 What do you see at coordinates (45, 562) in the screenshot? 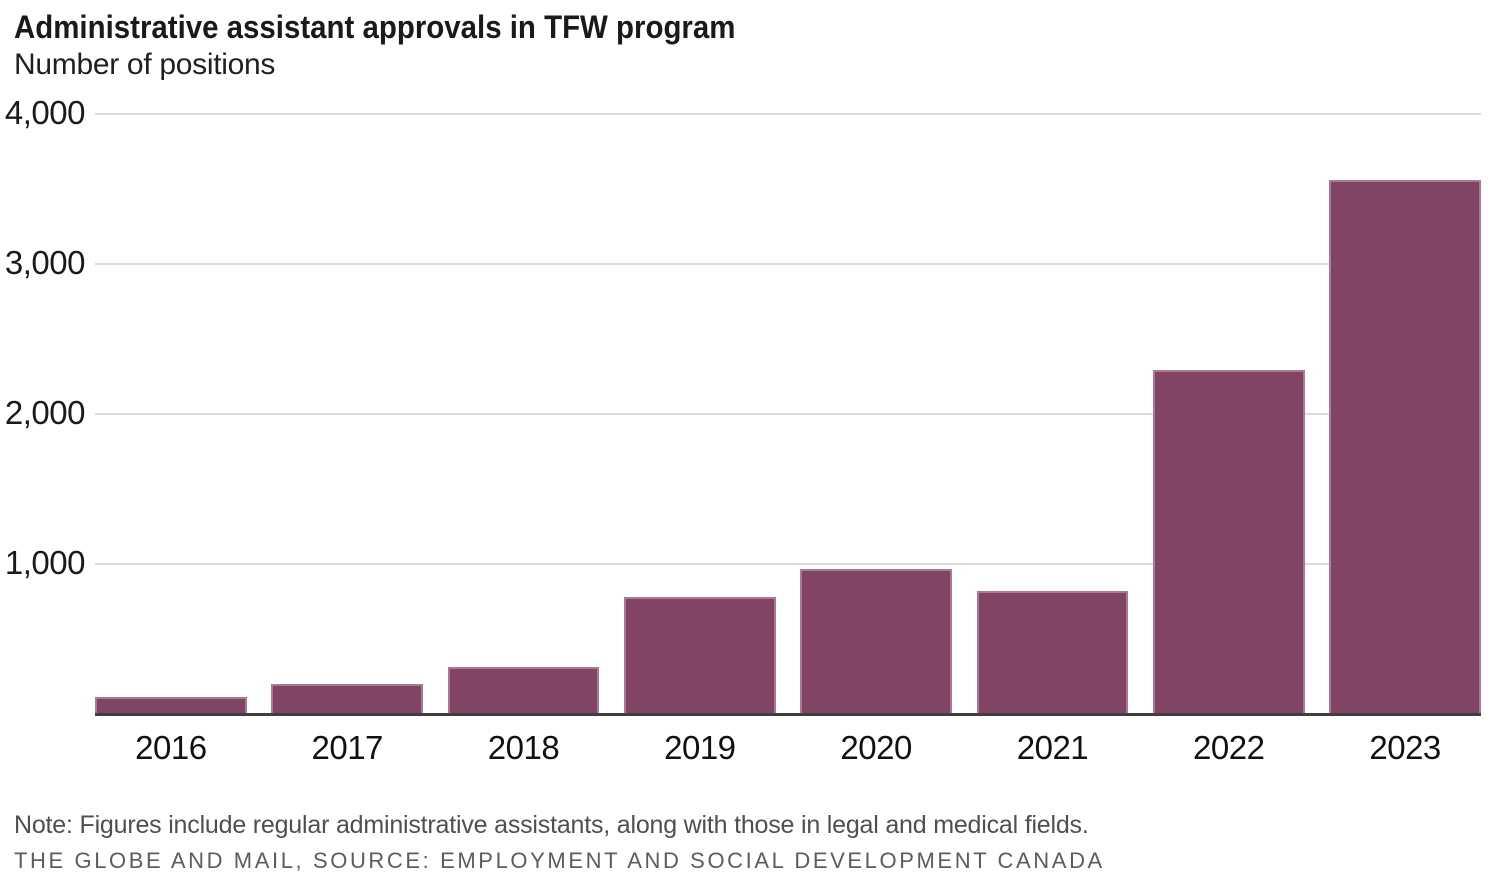
I see `y-tick-label: 1,000` at bounding box center [45, 562].